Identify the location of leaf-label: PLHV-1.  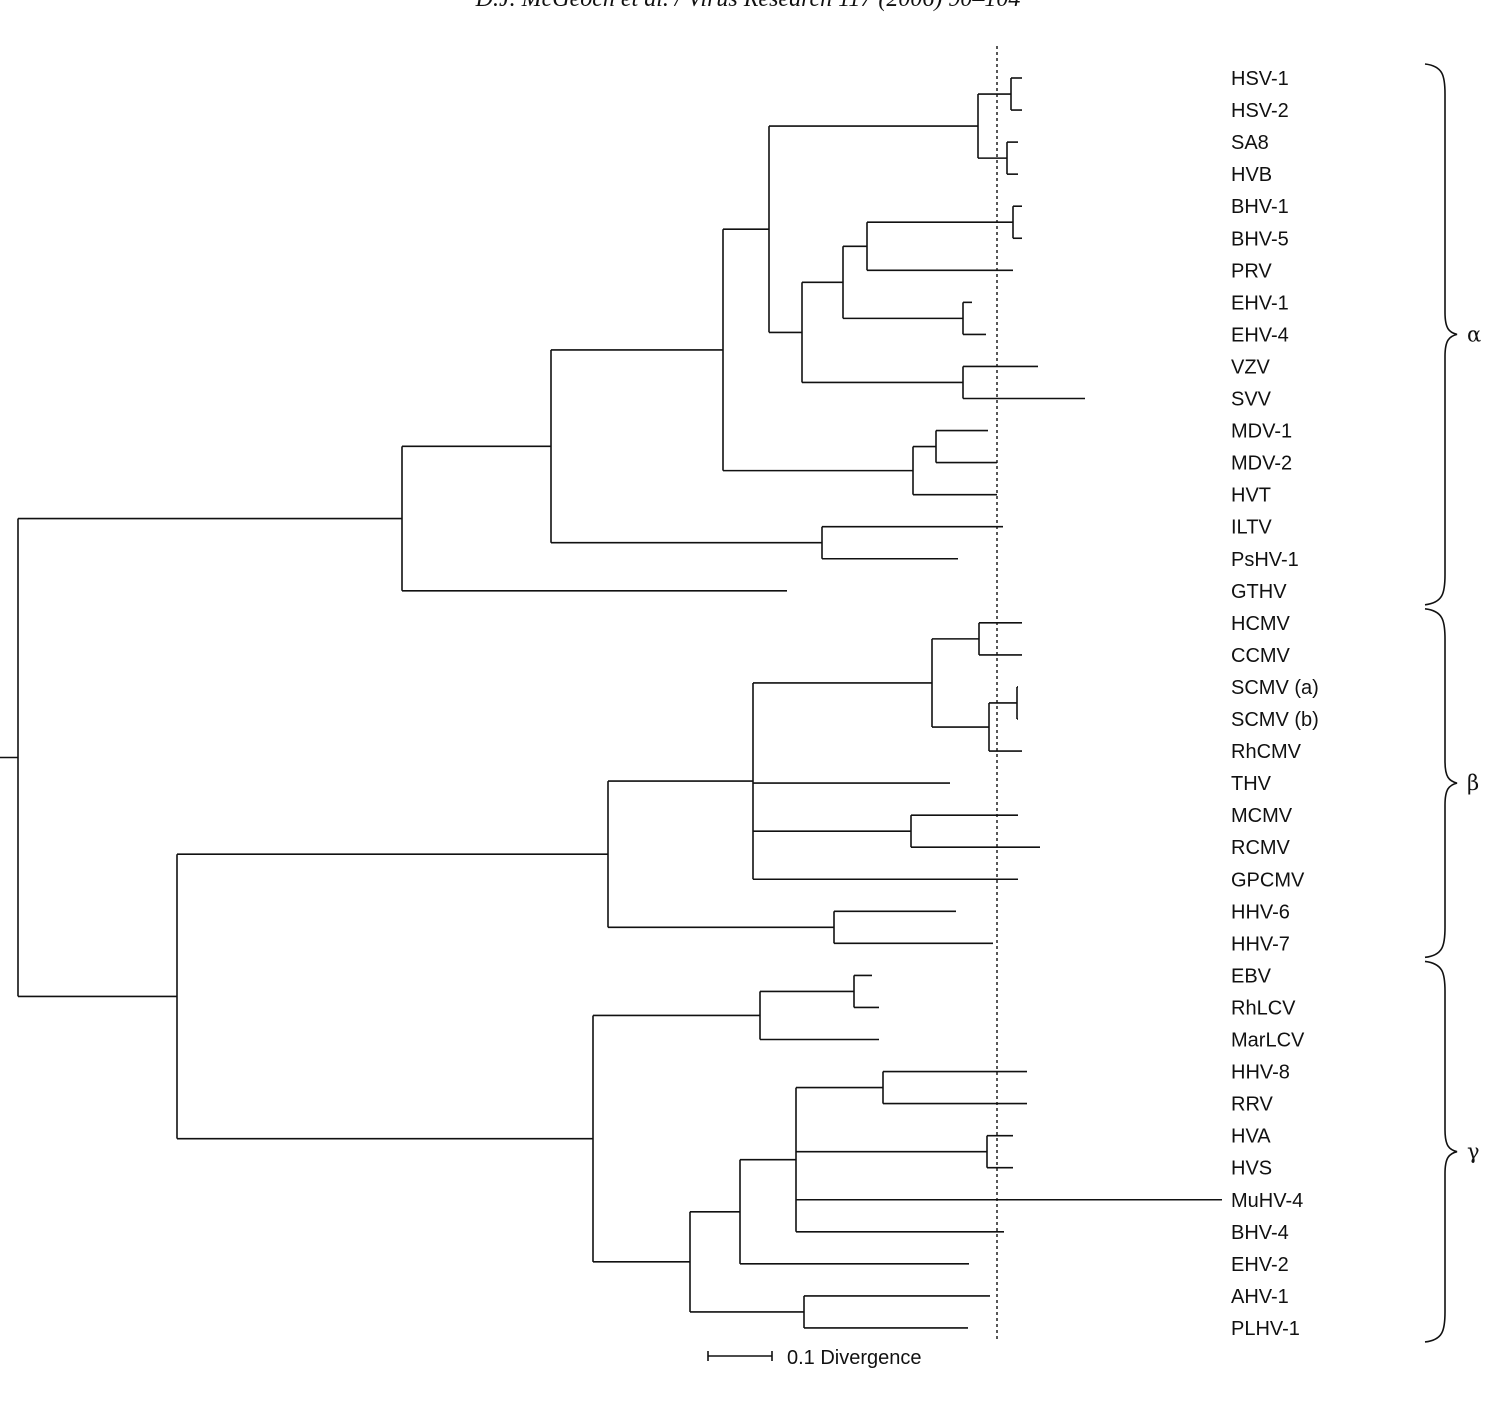
(1265, 1329).